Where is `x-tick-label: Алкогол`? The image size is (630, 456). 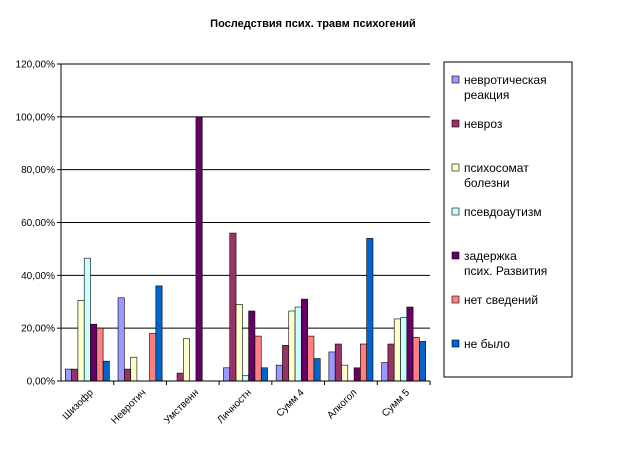
x-tick-label: Алкогол is located at coordinates (342, 404).